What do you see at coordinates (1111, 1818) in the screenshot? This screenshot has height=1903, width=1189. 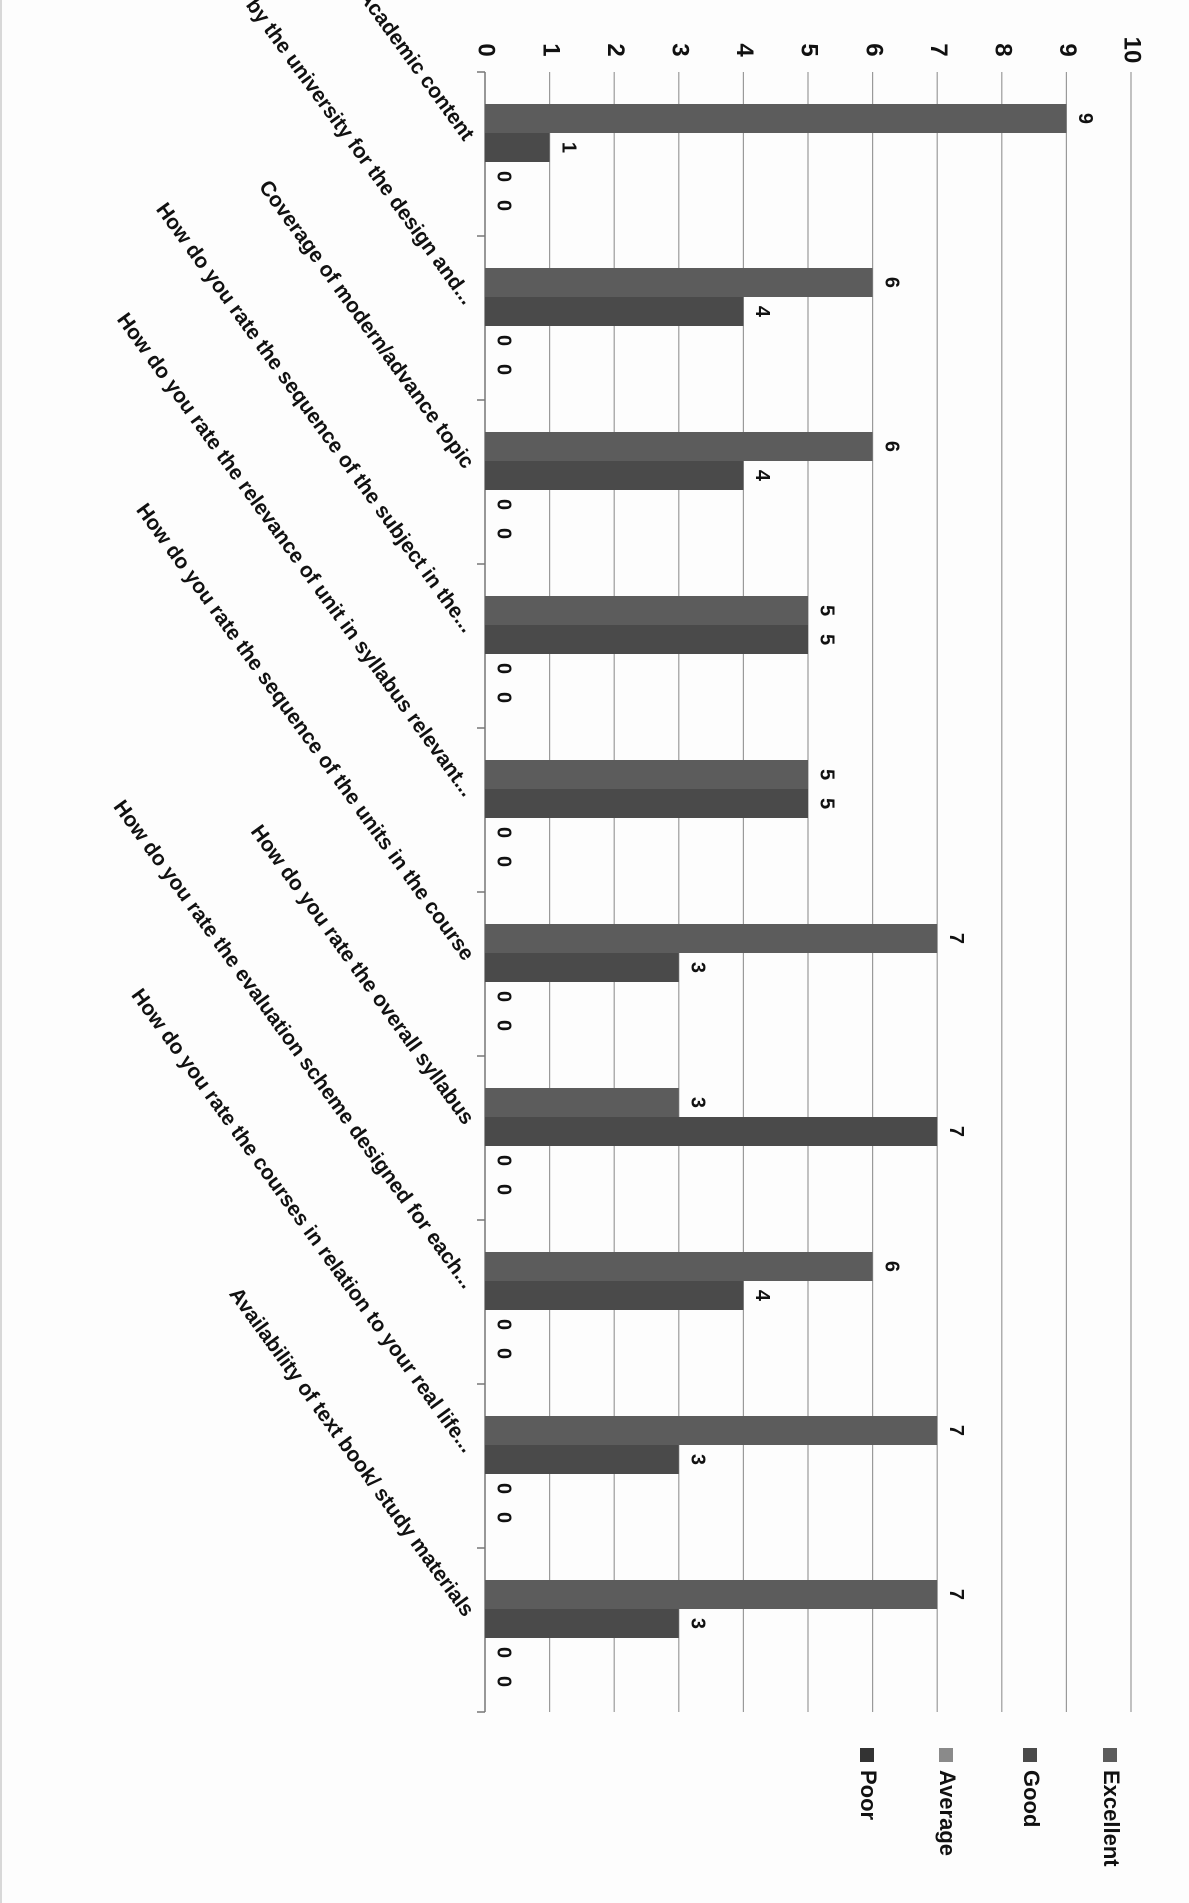 I see `legend-label-excellent: Excellent` at bounding box center [1111, 1818].